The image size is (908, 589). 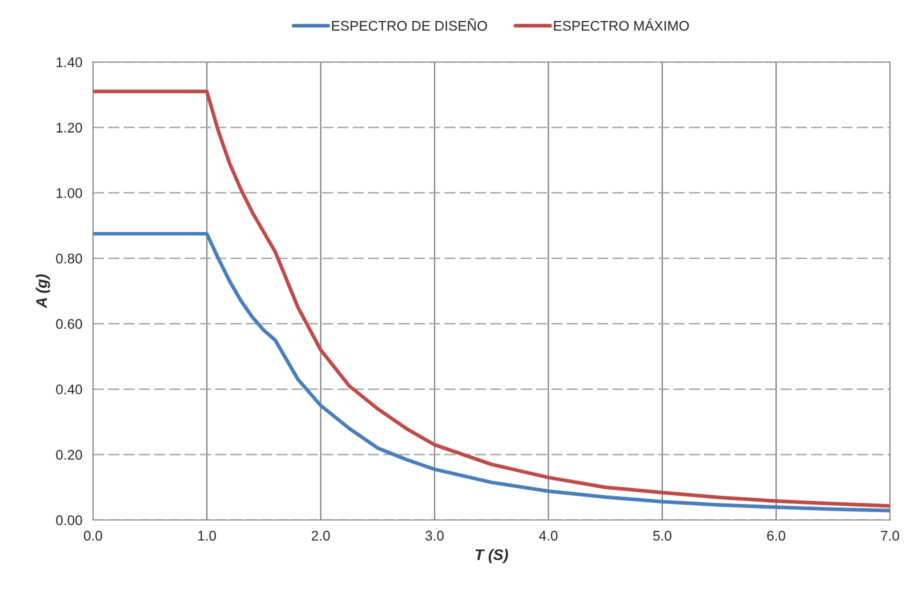 What do you see at coordinates (409, 24) in the screenshot?
I see `legend-label: ESPECTRO DE DISEÑO` at bounding box center [409, 24].